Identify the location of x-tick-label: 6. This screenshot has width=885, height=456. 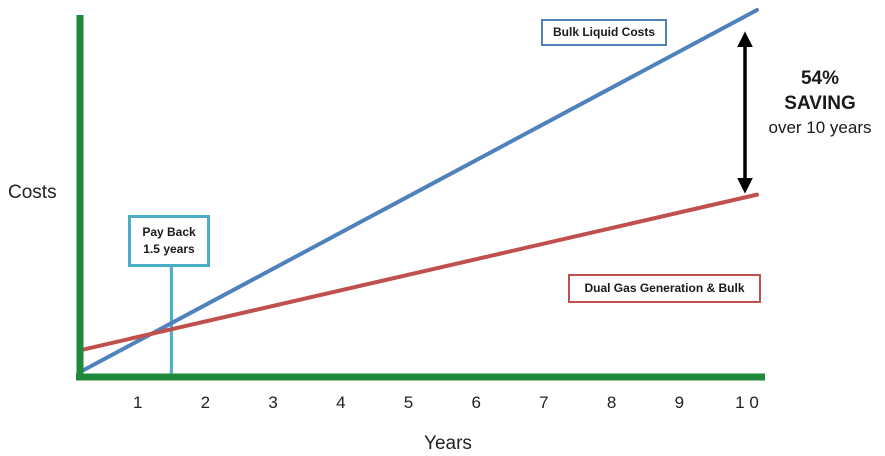
(475, 402).